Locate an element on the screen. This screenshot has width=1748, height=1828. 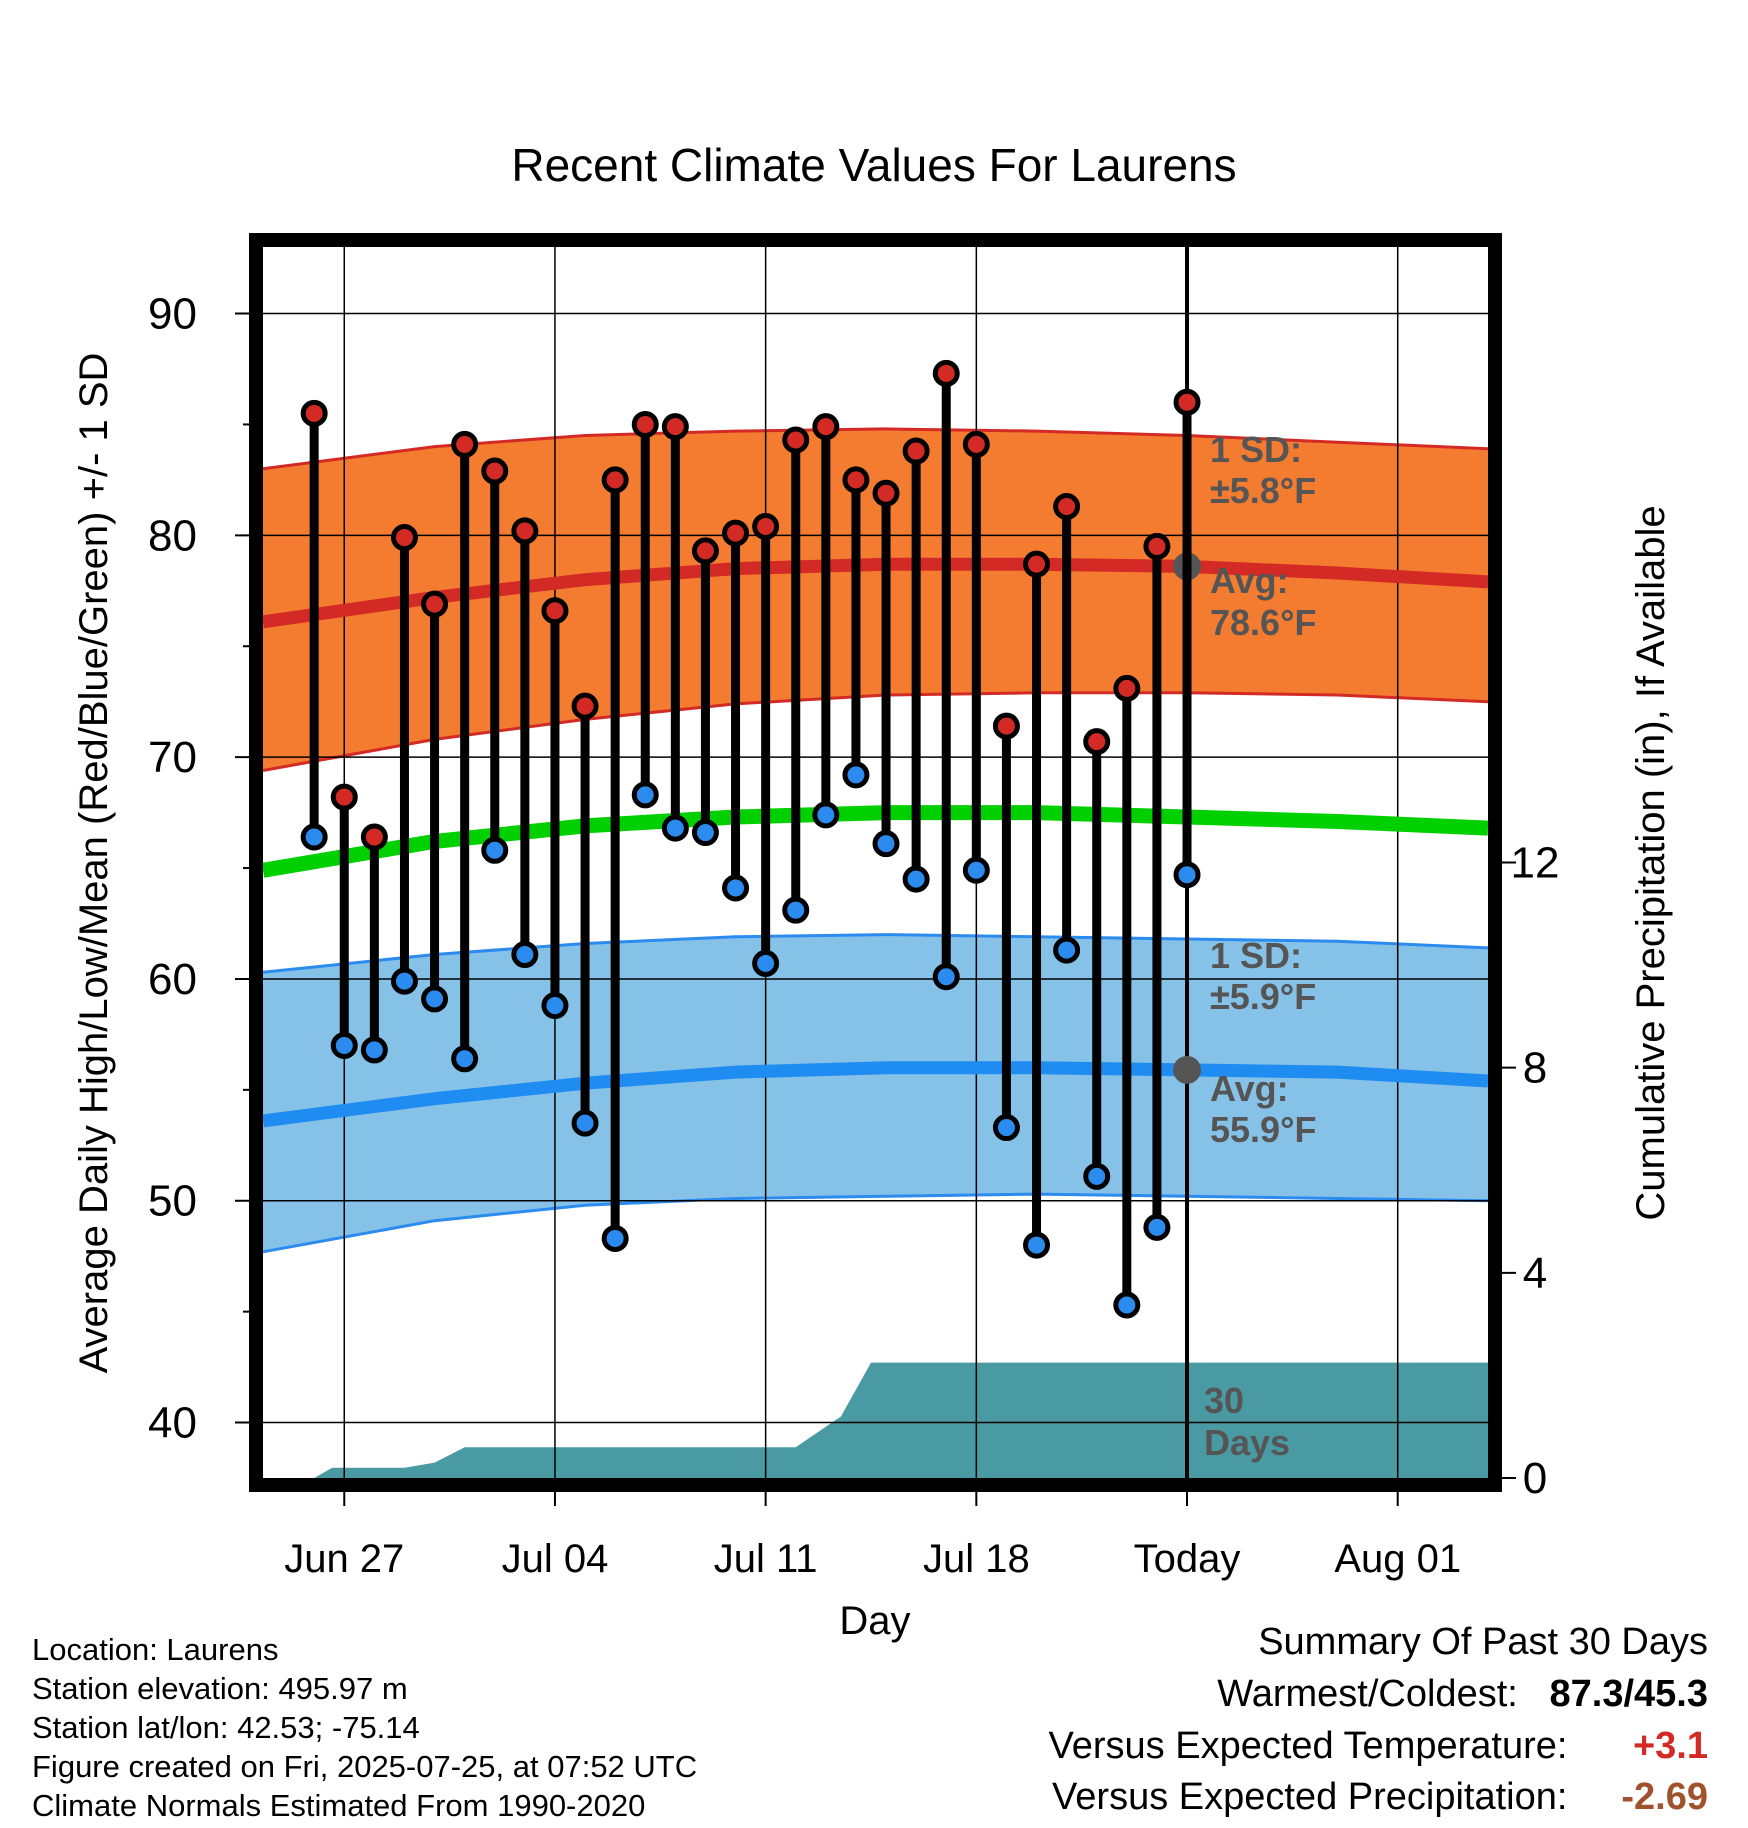
precip-area is located at coordinates (875, 1420).